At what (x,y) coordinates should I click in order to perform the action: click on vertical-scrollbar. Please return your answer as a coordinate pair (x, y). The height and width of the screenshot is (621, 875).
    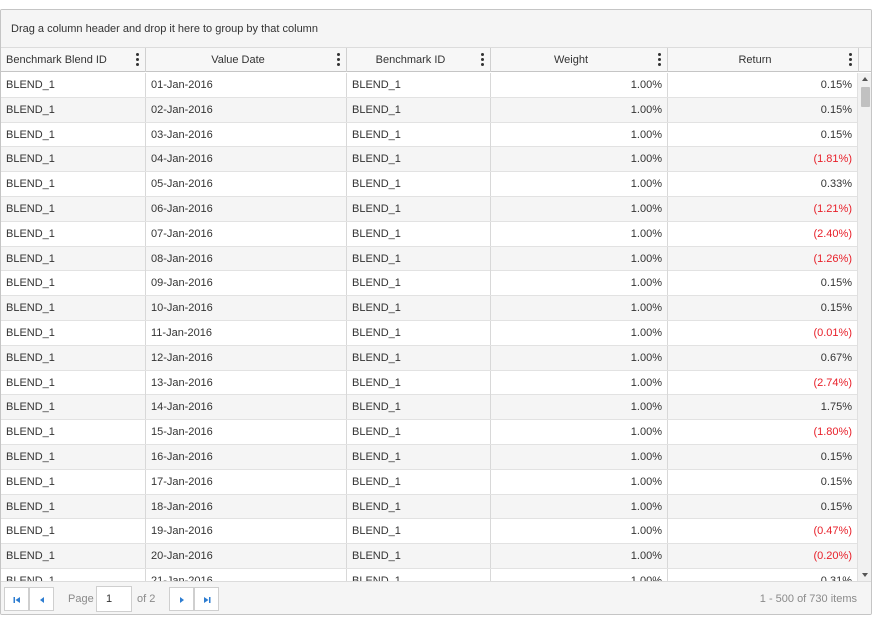
    Looking at the image, I should click on (864, 327).